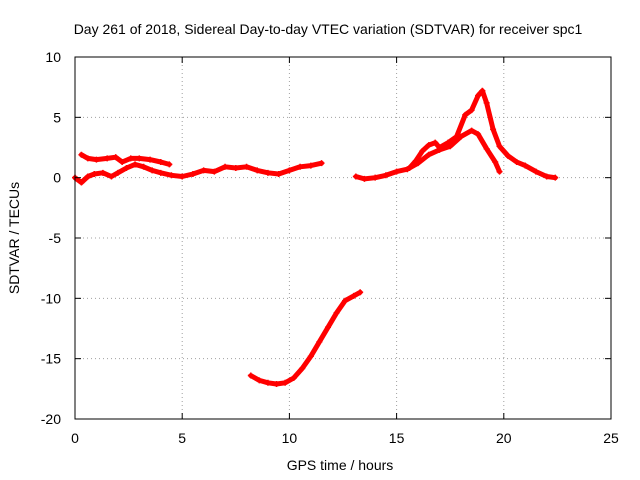 The image size is (640, 480). Describe the element at coordinates (51, 359) in the screenshot. I see `y-tick-label: -15` at that location.